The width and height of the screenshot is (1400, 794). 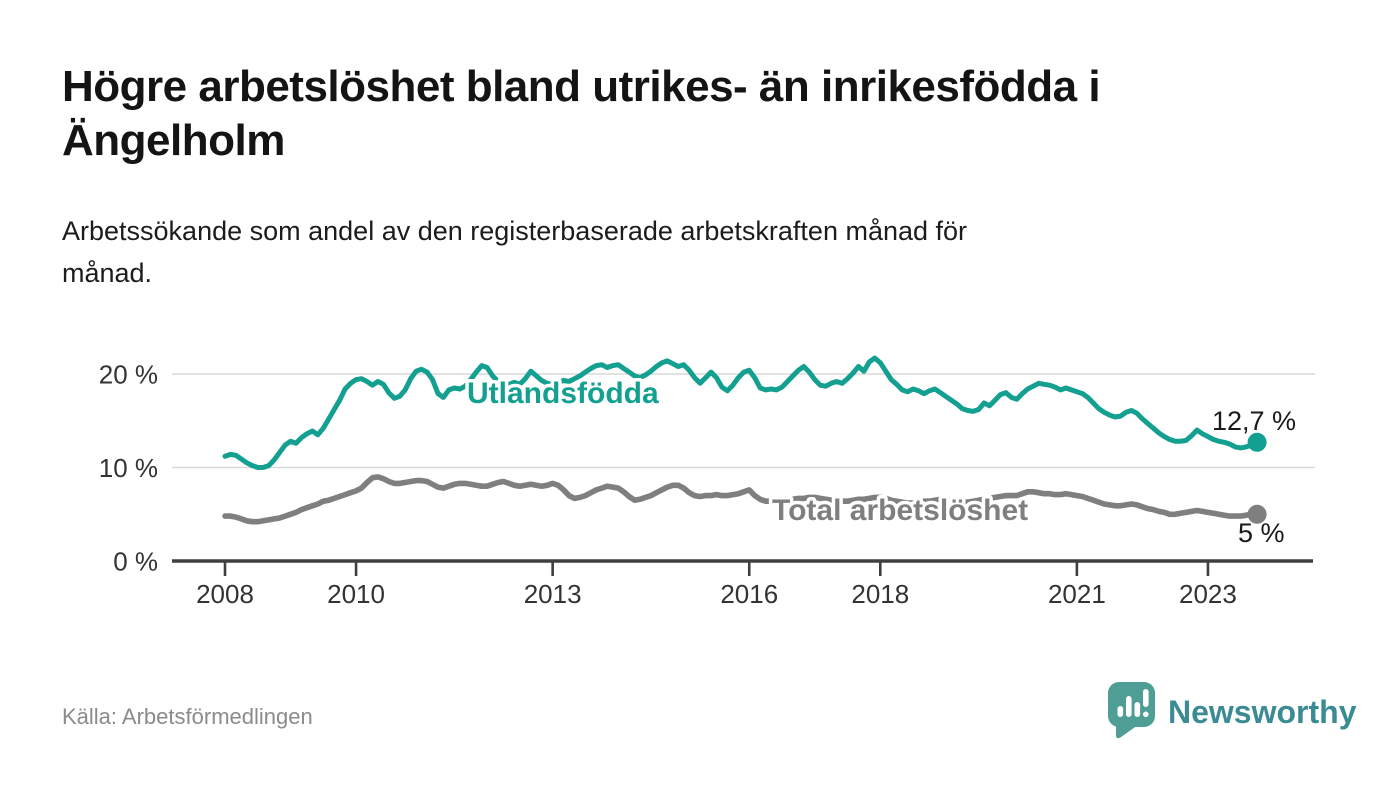 What do you see at coordinates (716, 568) in the screenshot?
I see `x-axis-ticks` at bounding box center [716, 568].